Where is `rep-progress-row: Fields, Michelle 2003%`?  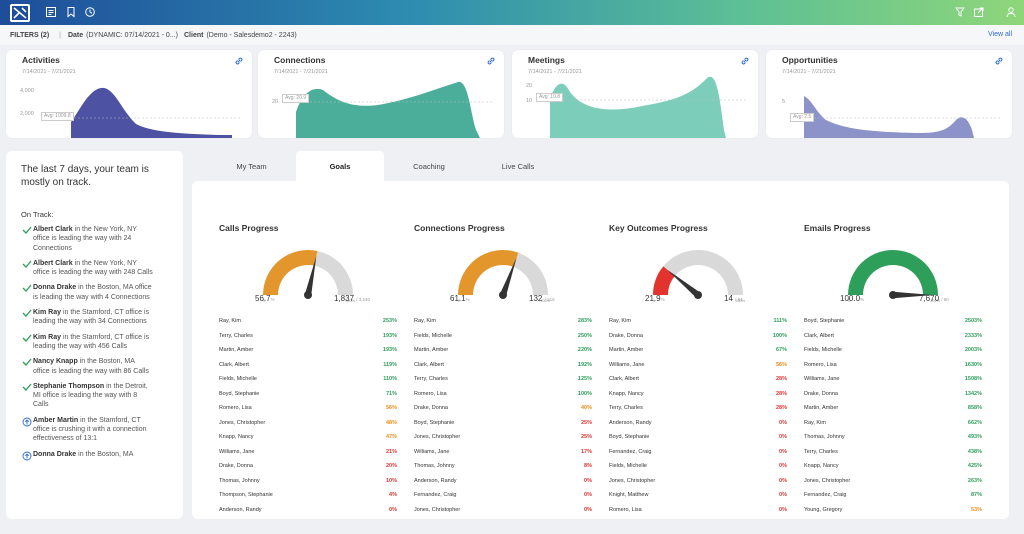
rep-progress-row: Fields, Michelle 2003% is located at coordinates (893, 350).